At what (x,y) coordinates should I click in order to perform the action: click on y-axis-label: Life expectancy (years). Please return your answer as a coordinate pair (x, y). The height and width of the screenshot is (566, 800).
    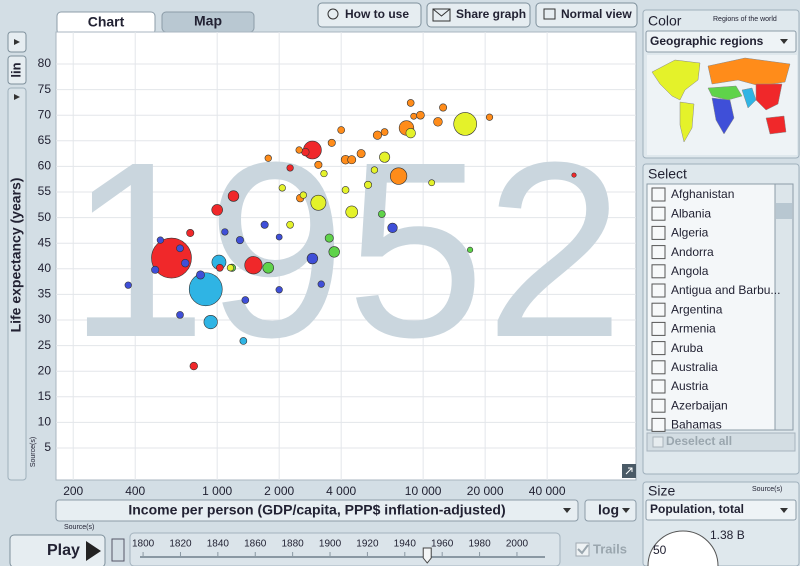
    Looking at the image, I should click on (16, 255).